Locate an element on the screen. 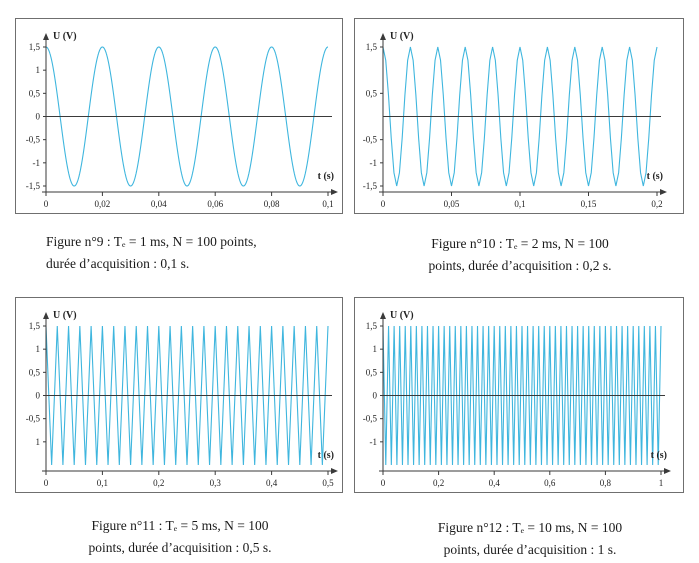 This screenshot has width=699, height=563. caption-line-2: points, durée d’acquisition : 0,5 s. is located at coordinates (180, 547).